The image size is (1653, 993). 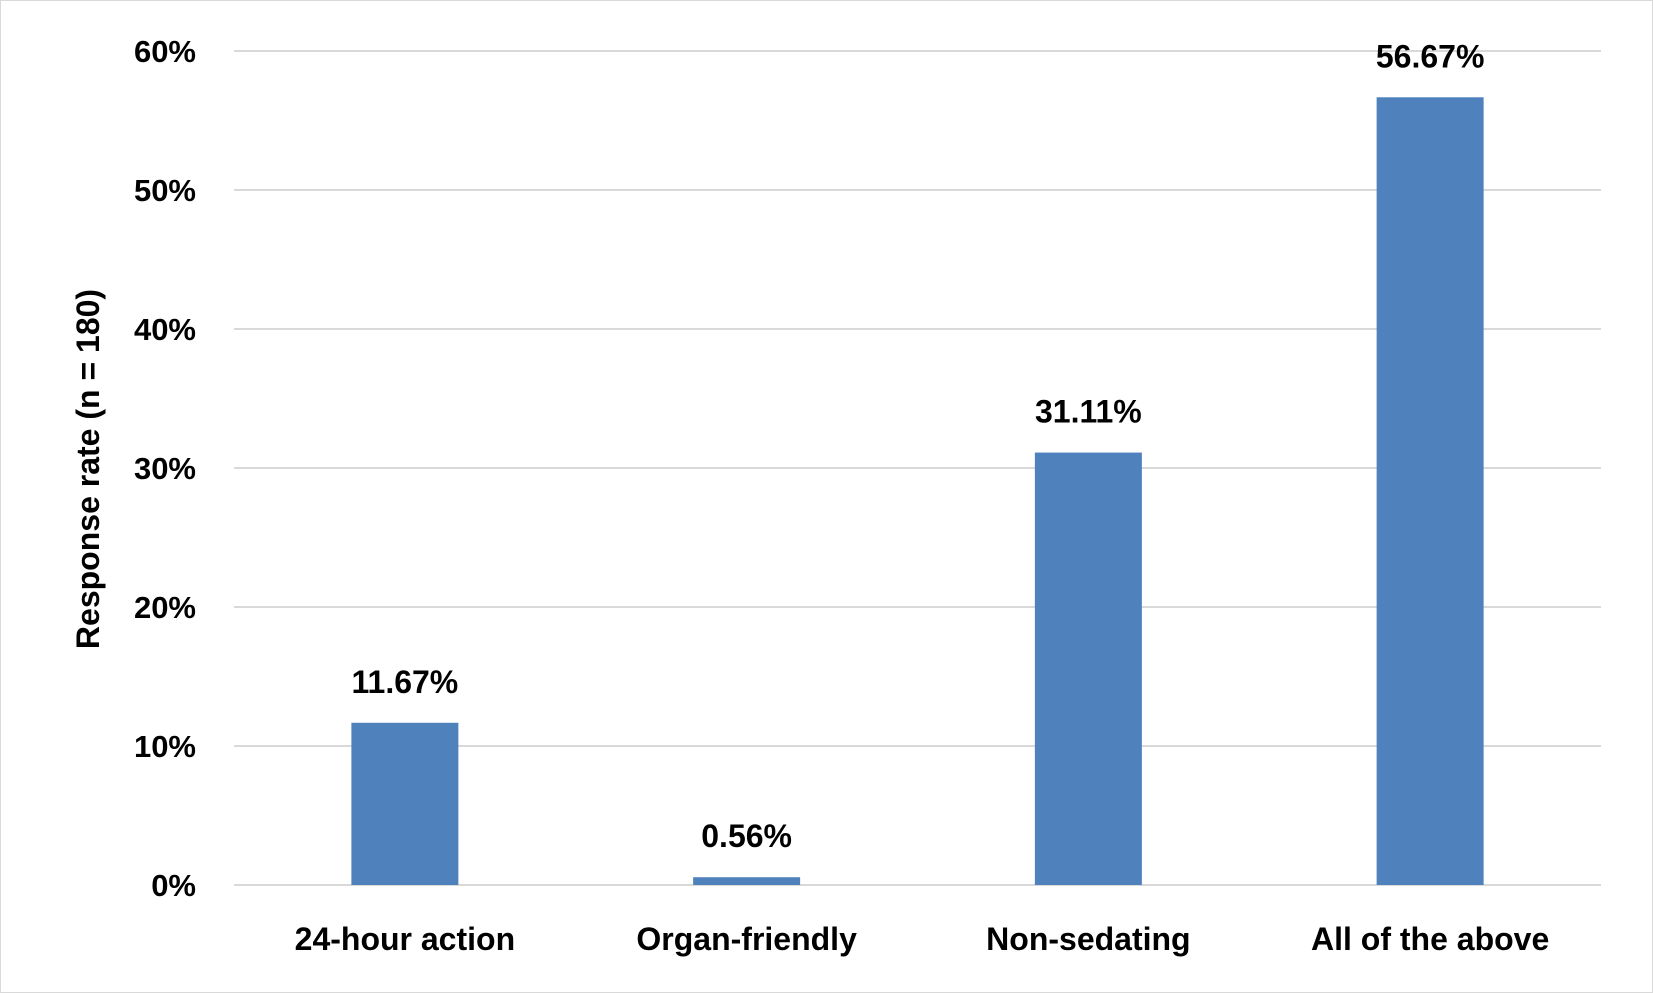 I want to click on y-tick-label: 30%, so click(x=165, y=468).